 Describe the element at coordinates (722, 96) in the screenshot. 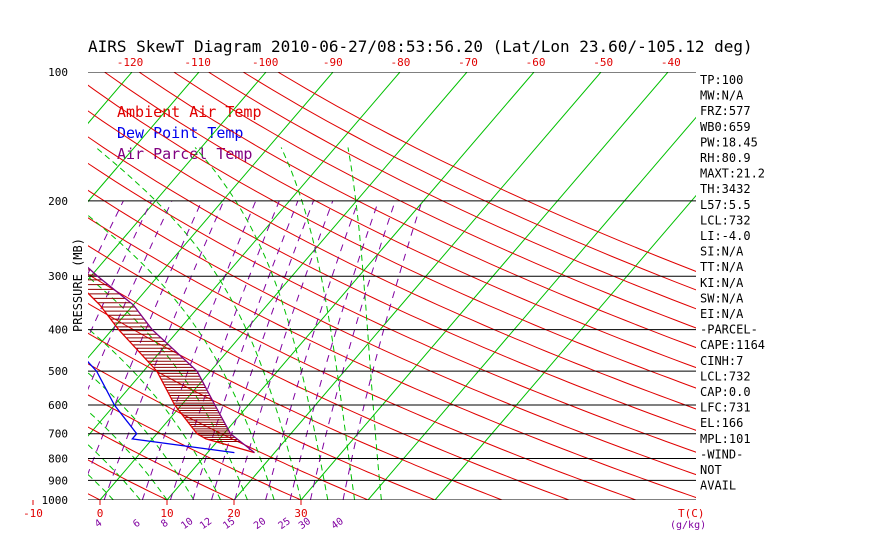

I see `index-entry: MW:N/A` at that location.